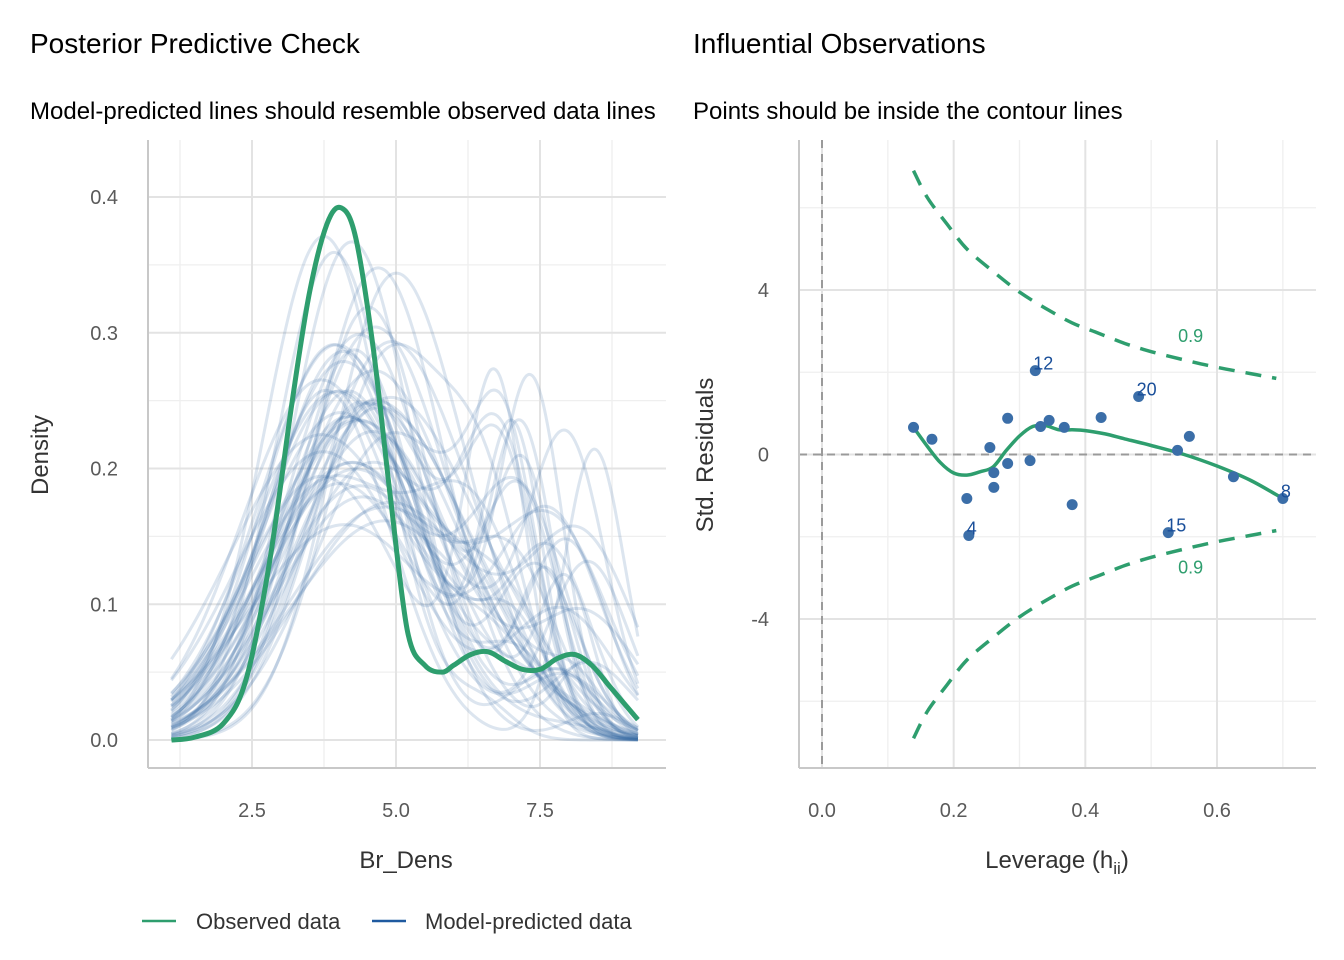 This screenshot has height=960, width=1344. I want to click on ppc-y-tick-label: 0.4, so click(104, 198).